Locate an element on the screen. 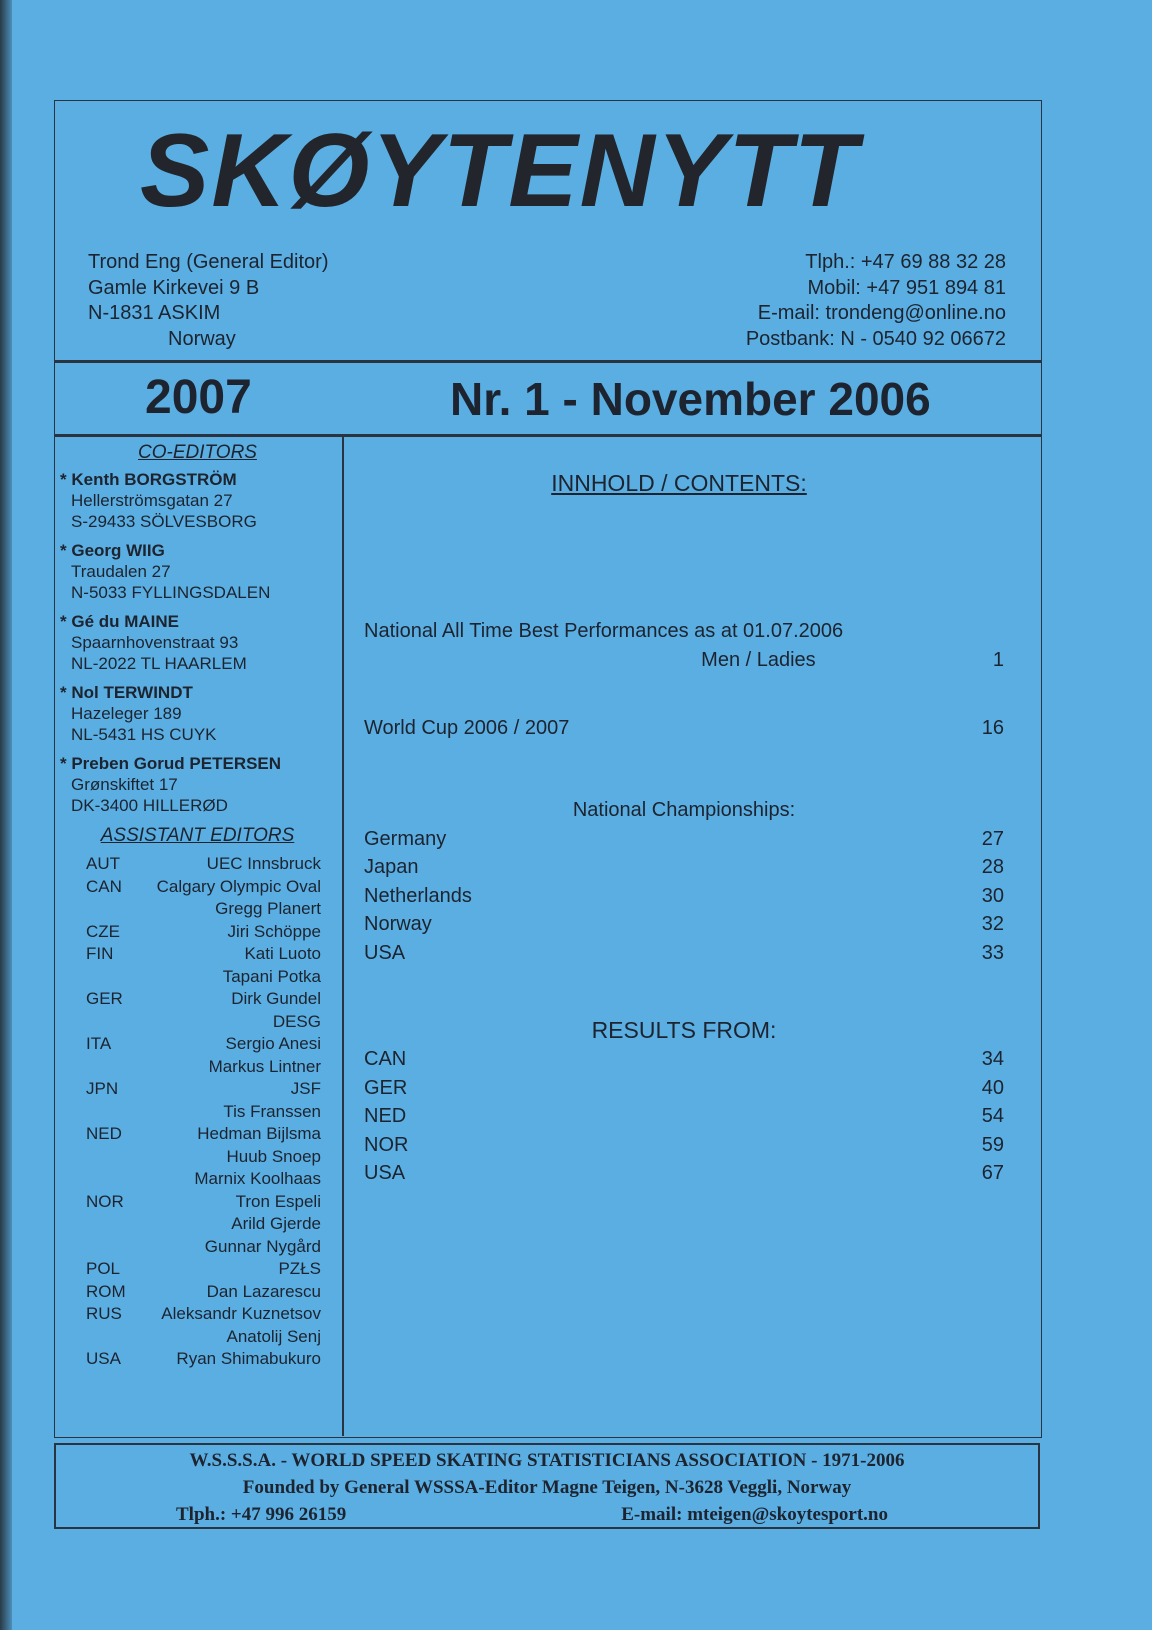 This screenshot has width=1152, height=1630. divider is located at coordinates (548, 435).